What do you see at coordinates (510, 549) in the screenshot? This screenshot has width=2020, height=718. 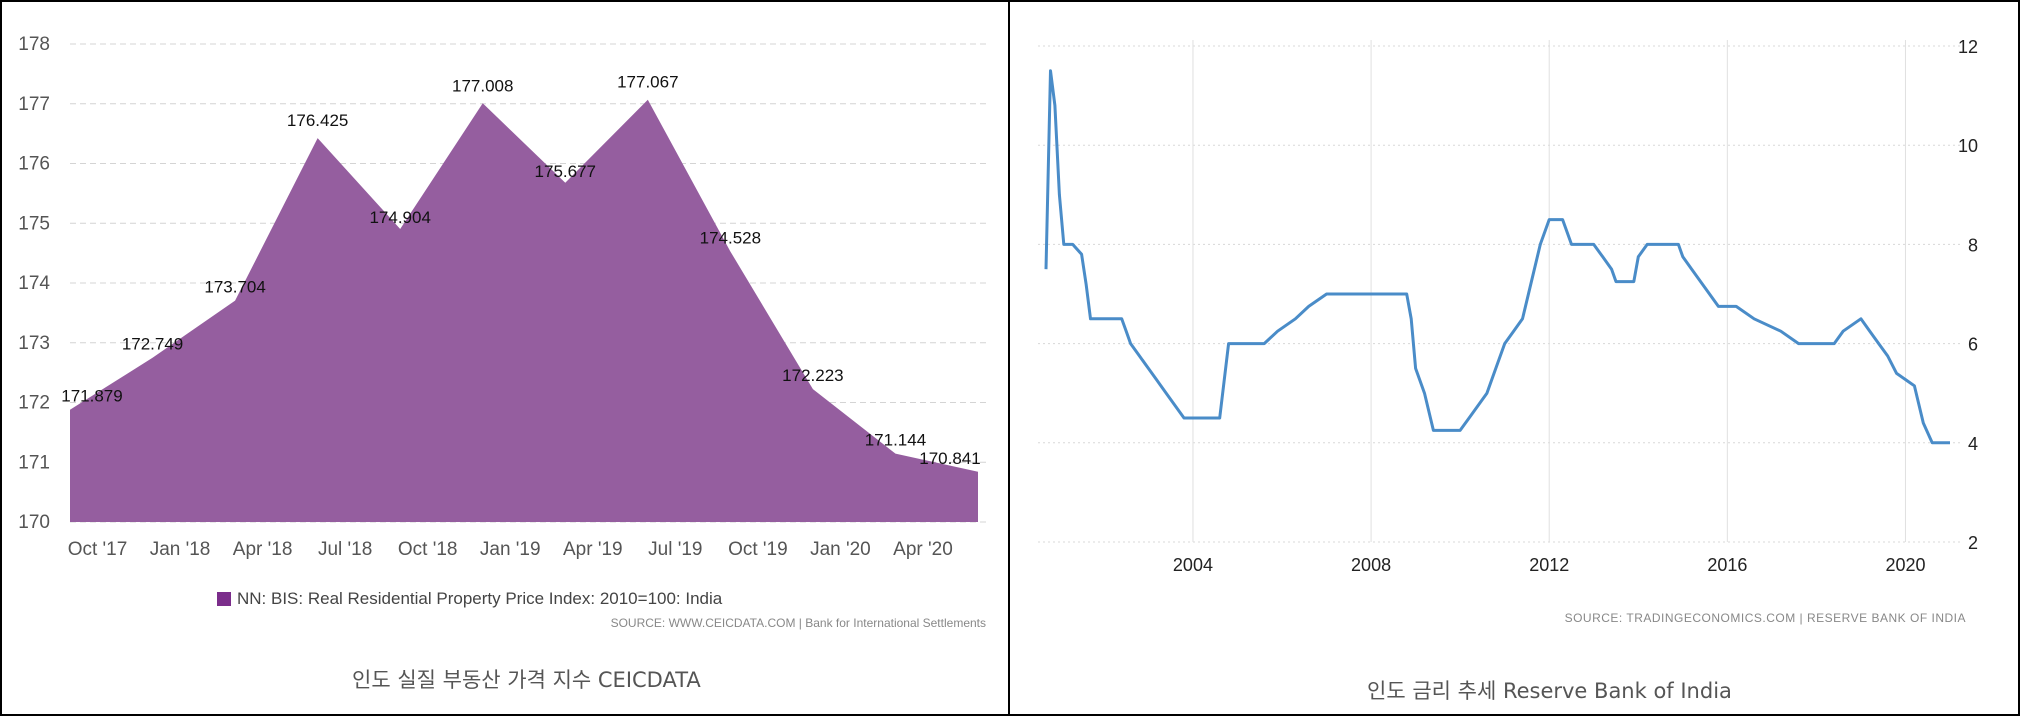 I see `x-tick-label: Jan '19` at bounding box center [510, 549].